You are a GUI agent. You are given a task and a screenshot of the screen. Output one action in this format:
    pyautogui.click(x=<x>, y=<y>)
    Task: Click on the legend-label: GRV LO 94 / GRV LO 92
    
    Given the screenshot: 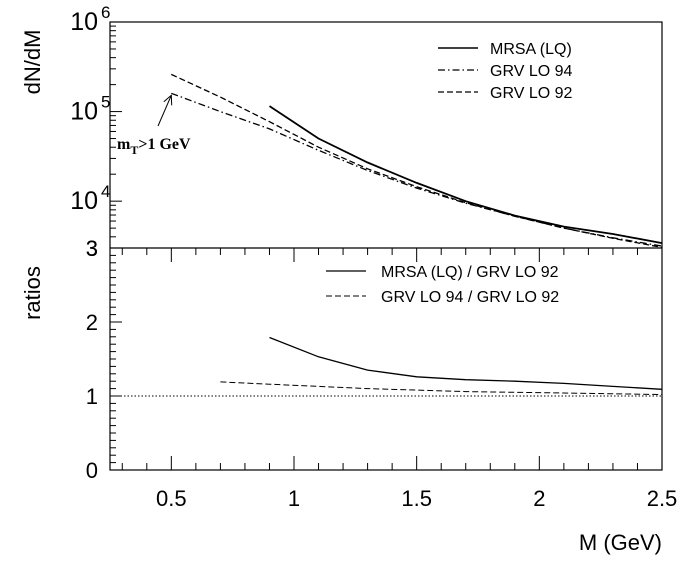 What is the action you would take?
    pyautogui.click(x=470, y=297)
    